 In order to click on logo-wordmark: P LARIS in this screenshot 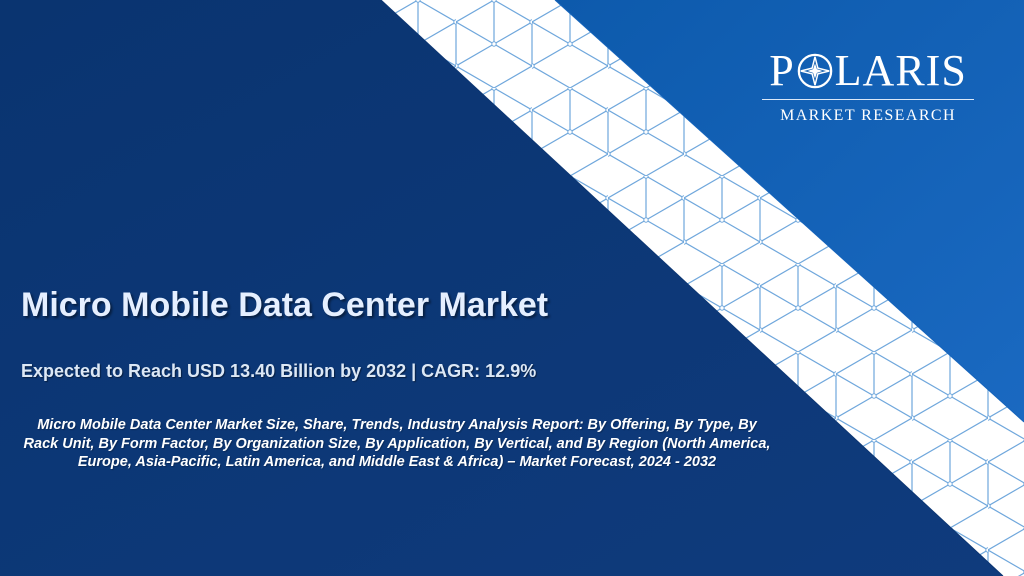, I will do `click(868, 71)`.